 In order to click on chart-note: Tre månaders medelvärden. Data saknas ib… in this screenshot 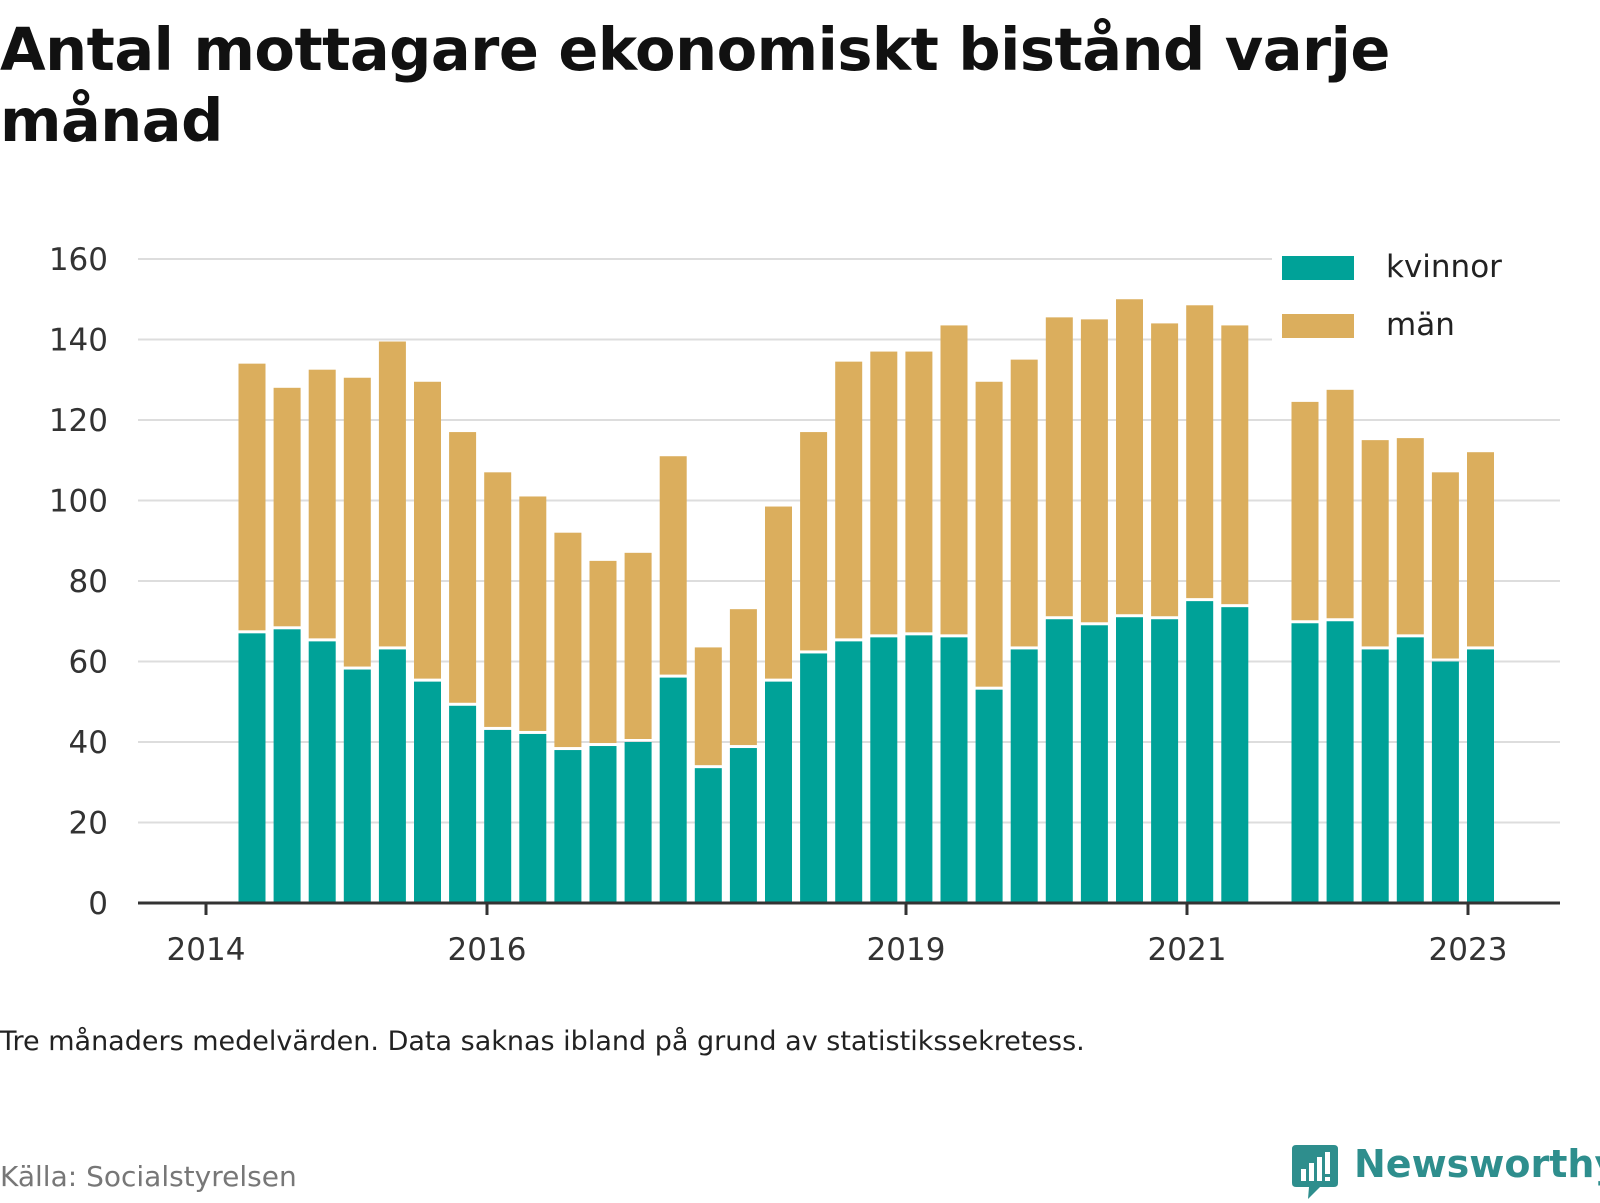, I will do `click(542, 1041)`.